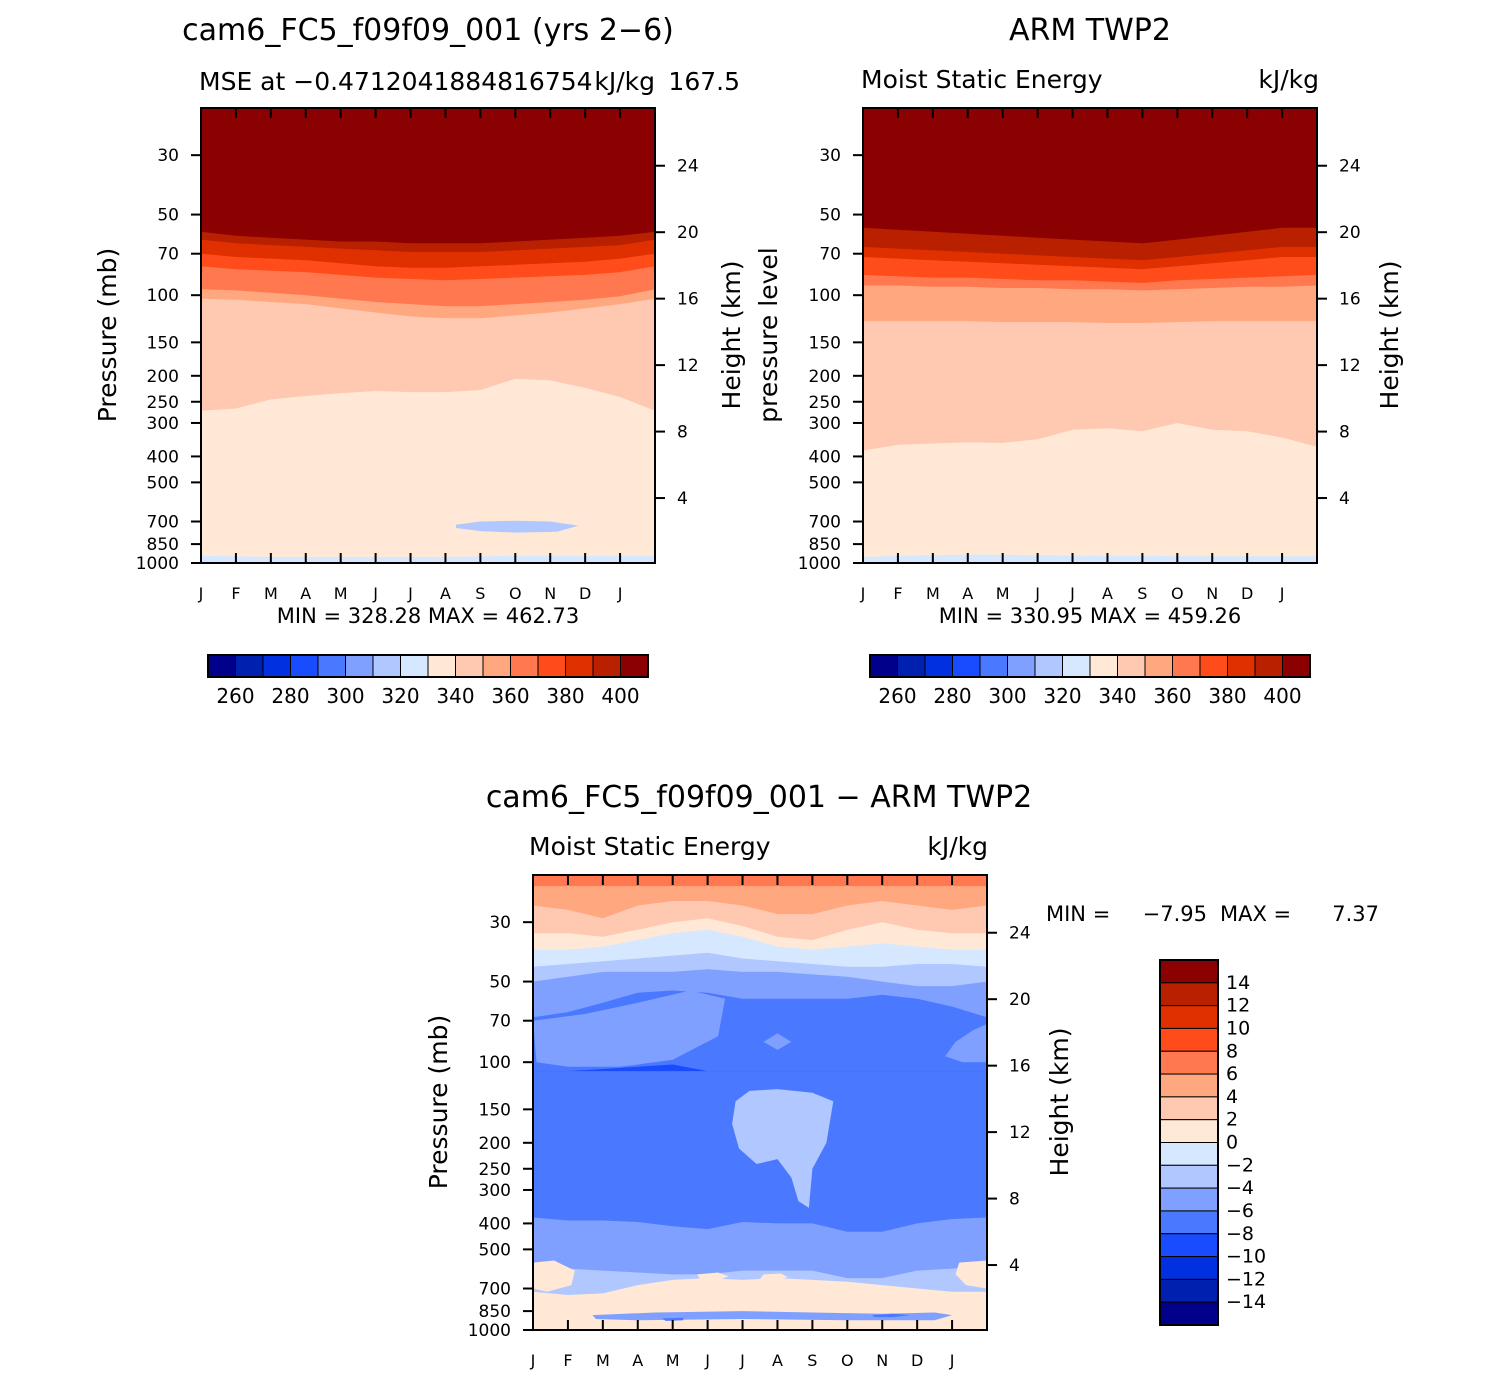  I want to click on y-tick-label: 300, so click(825, 424).